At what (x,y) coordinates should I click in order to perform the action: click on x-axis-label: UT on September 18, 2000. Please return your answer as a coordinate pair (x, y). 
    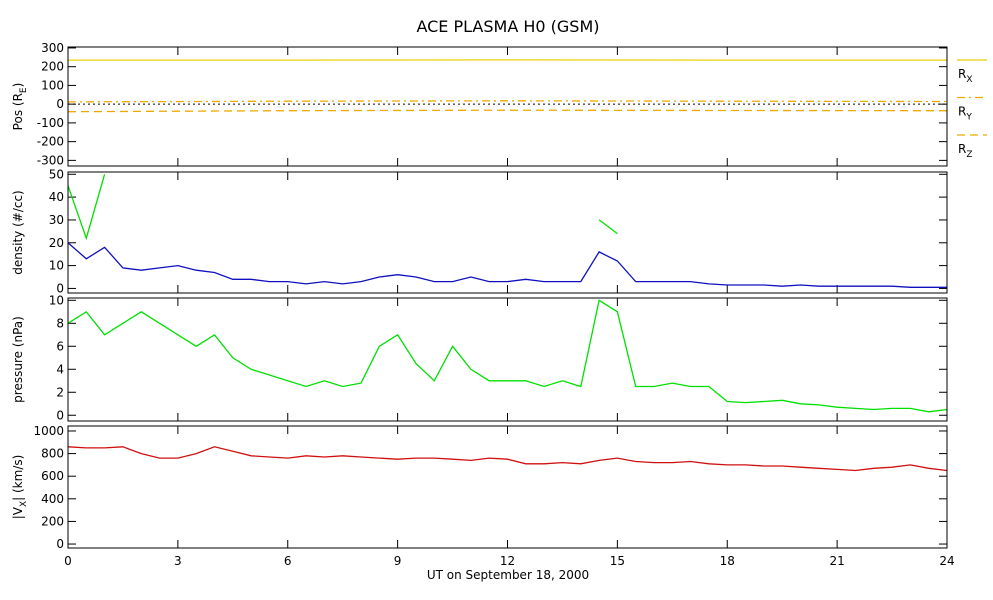
    Looking at the image, I should click on (508, 575).